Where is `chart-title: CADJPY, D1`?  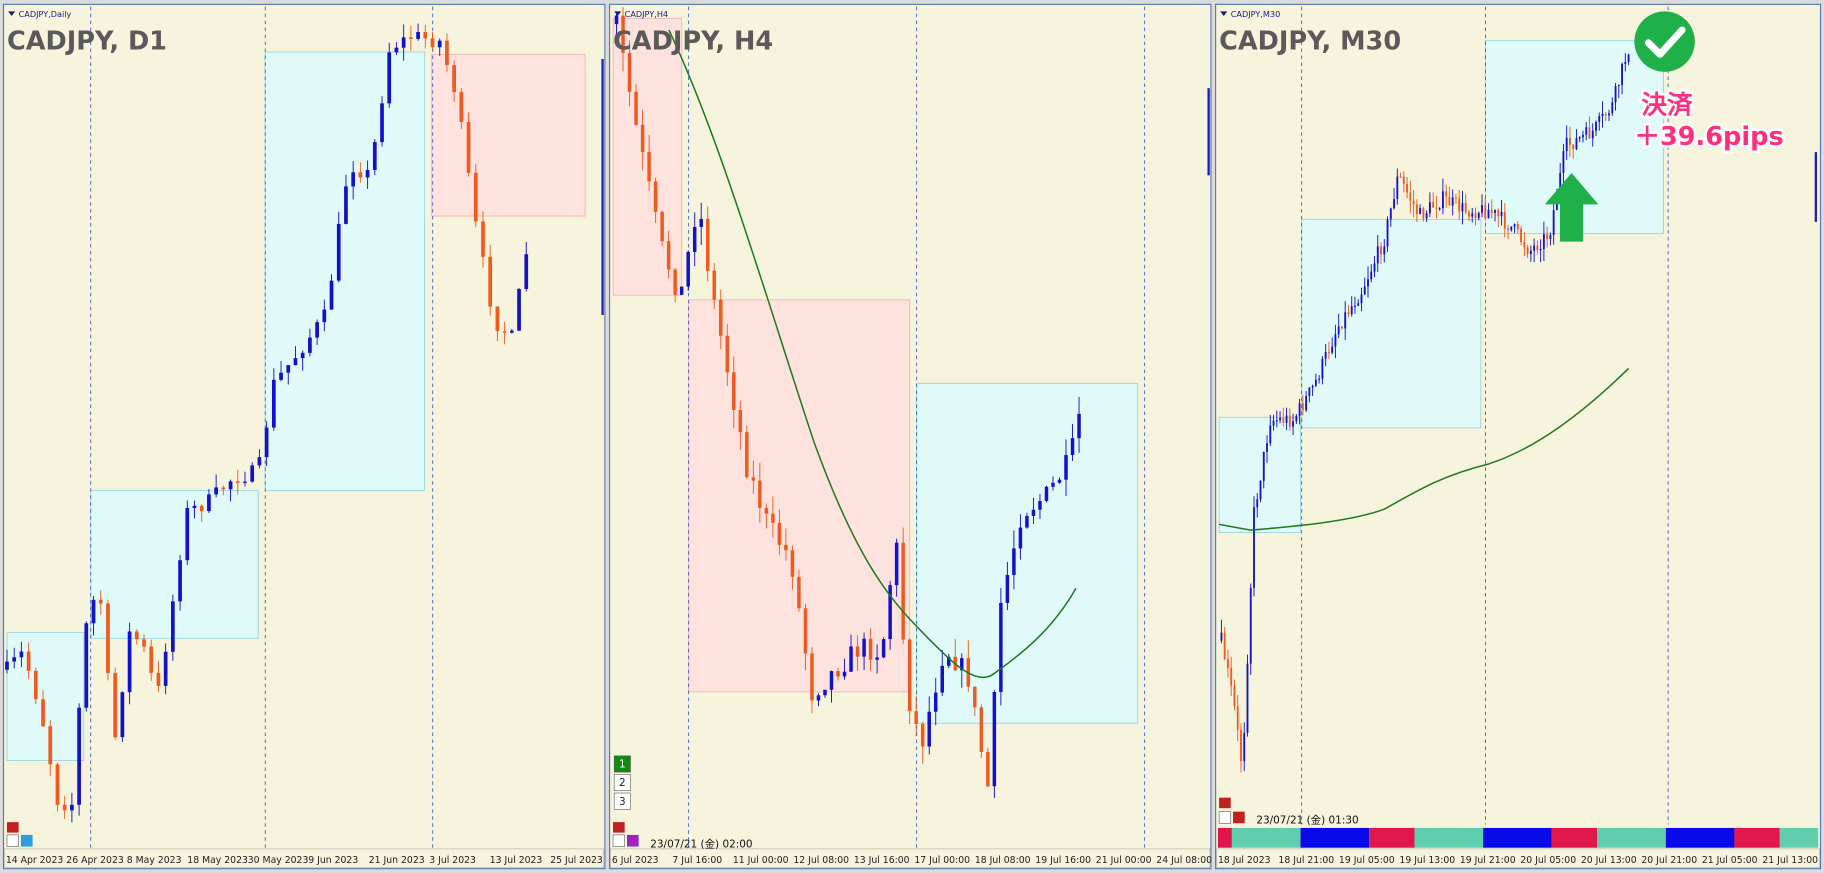 chart-title: CADJPY, D1 is located at coordinates (87, 42).